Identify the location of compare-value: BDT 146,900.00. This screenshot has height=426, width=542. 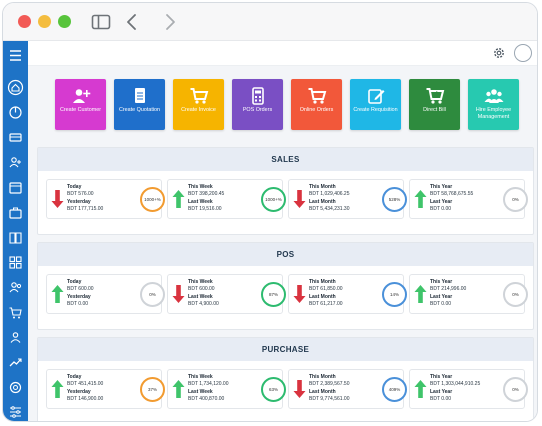
(85, 399).